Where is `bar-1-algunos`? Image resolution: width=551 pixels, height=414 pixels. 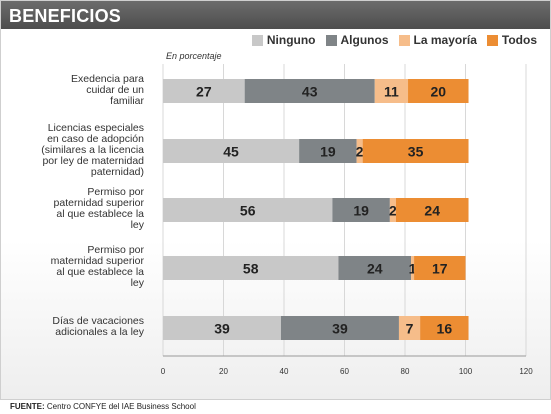
bar-1-algunos is located at coordinates (328, 151).